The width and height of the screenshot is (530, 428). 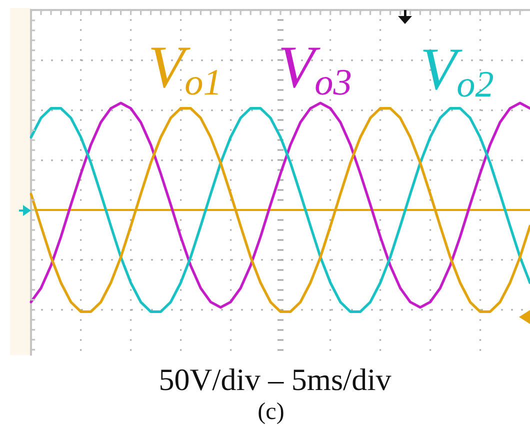 What do you see at coordinates (275, 379) in the screenshot?
I see `text: 50V/div – 5ms/div` at bounding box center [275, 379].